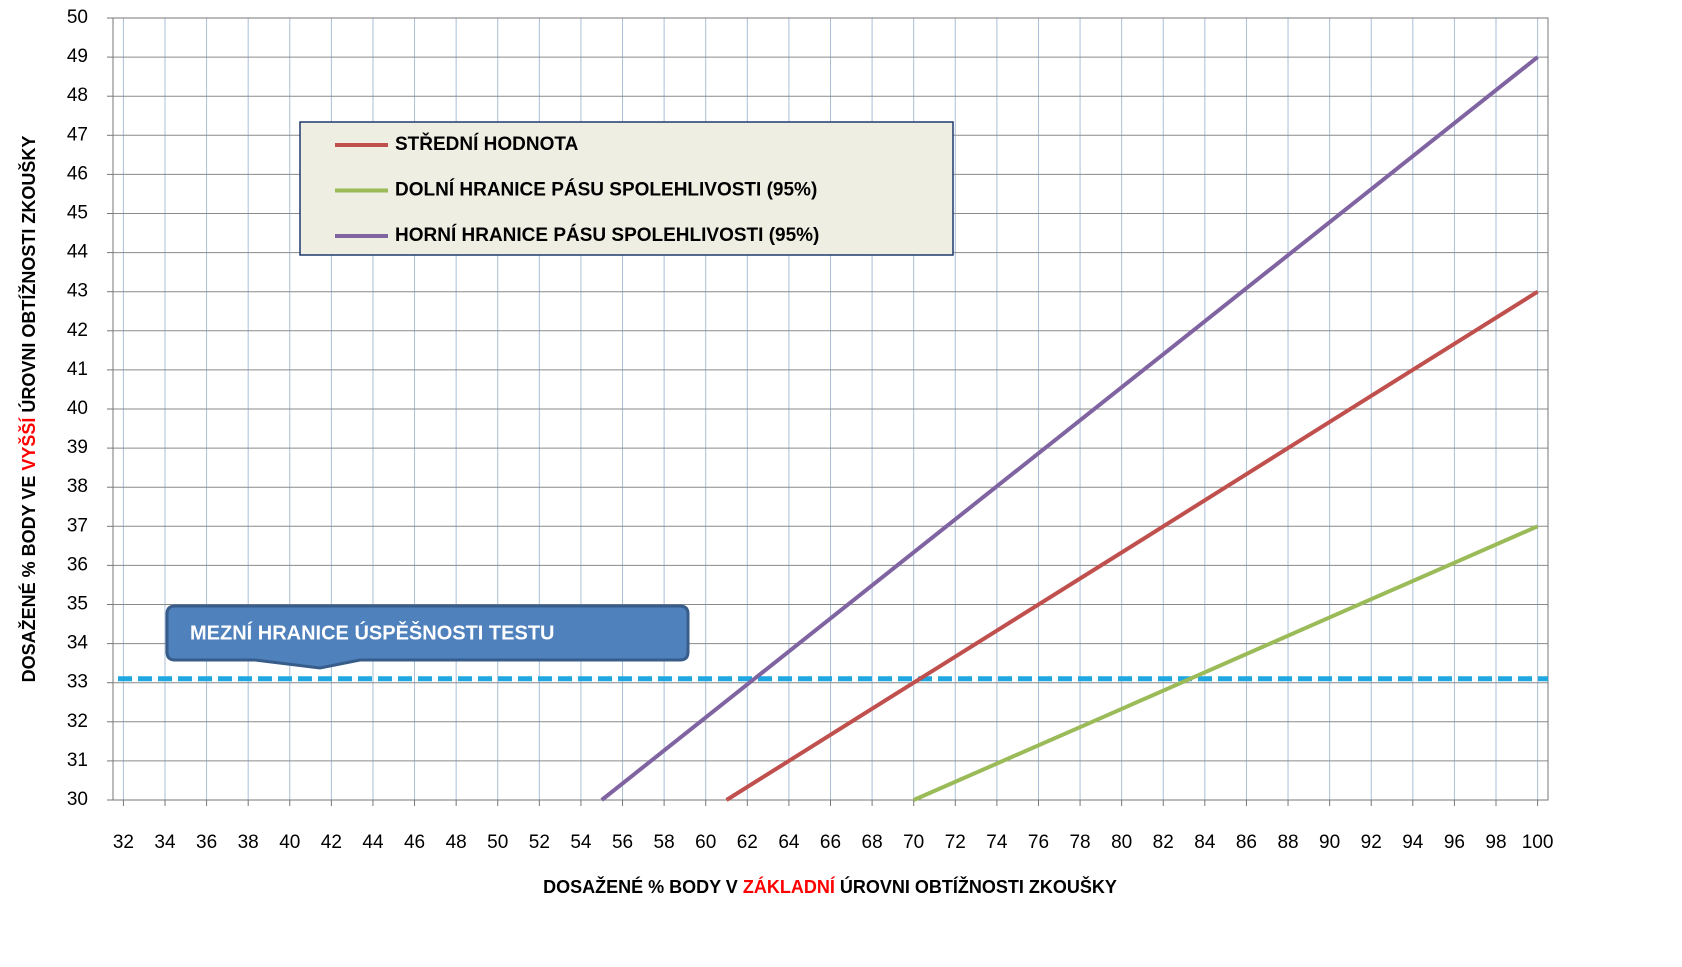 The width and height of the screenshot is (1682, 967). What do you see at coordinates (1329, 842) in the screenshot?
I see `x-tick-label: 90` at bounding box center [1329, 842].